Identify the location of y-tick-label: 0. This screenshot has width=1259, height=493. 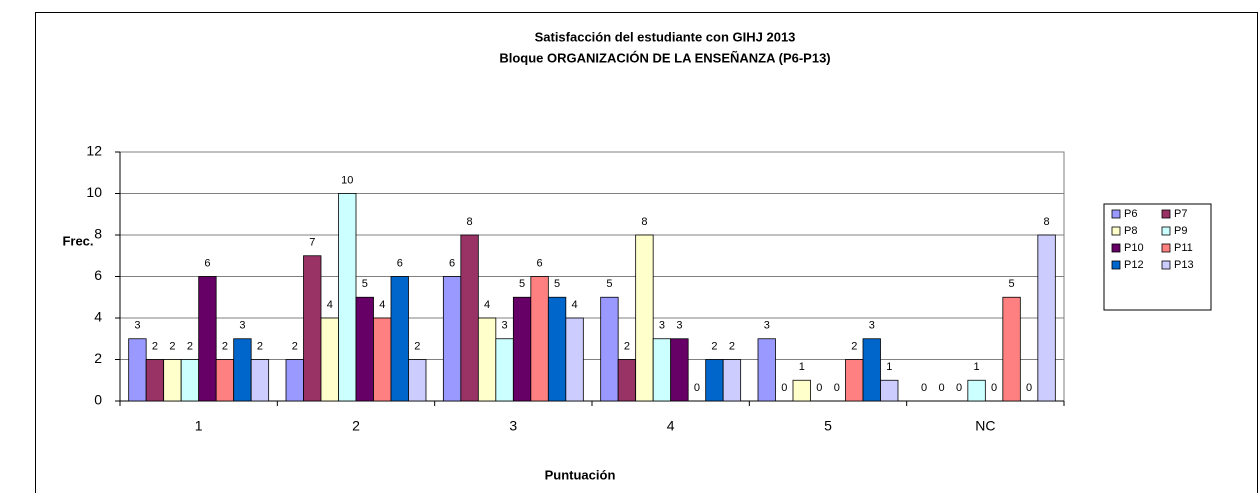
(98, 400).